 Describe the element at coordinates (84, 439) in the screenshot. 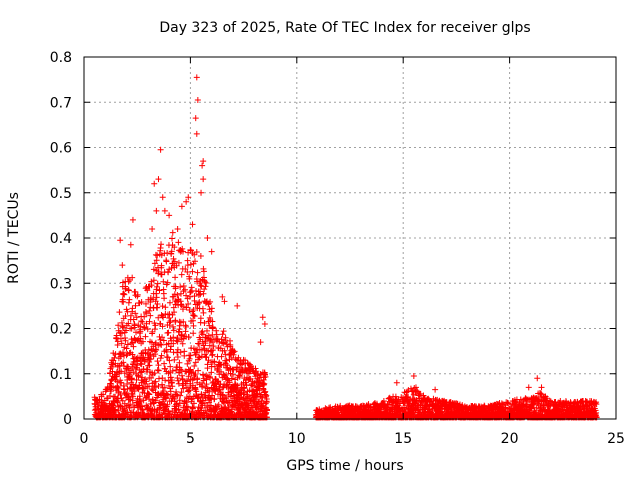

I see `x-tick-label-0: 0` at that location.